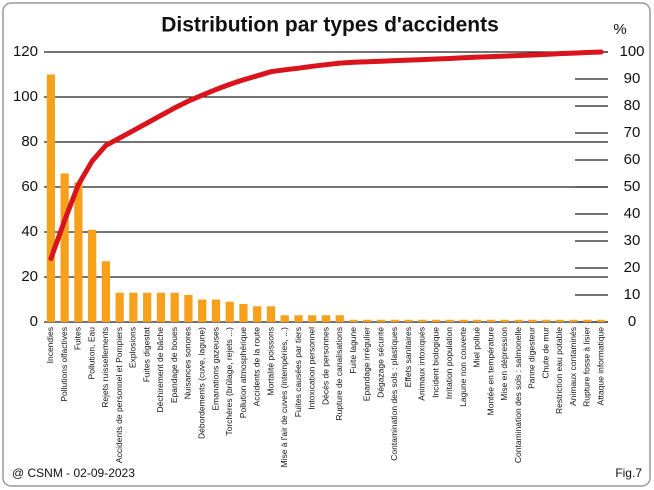  I want to click on y2-tick-label: 20, so click(632, 267).